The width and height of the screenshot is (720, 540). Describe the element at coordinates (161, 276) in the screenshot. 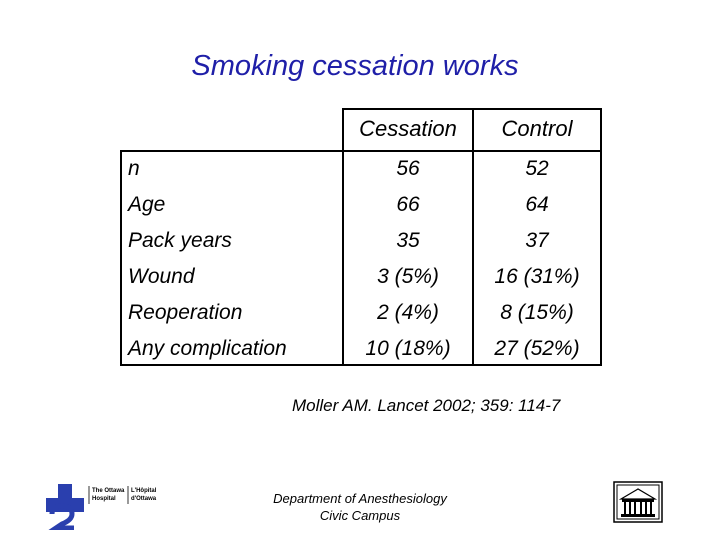

I see `row-label: Wound` at that location.